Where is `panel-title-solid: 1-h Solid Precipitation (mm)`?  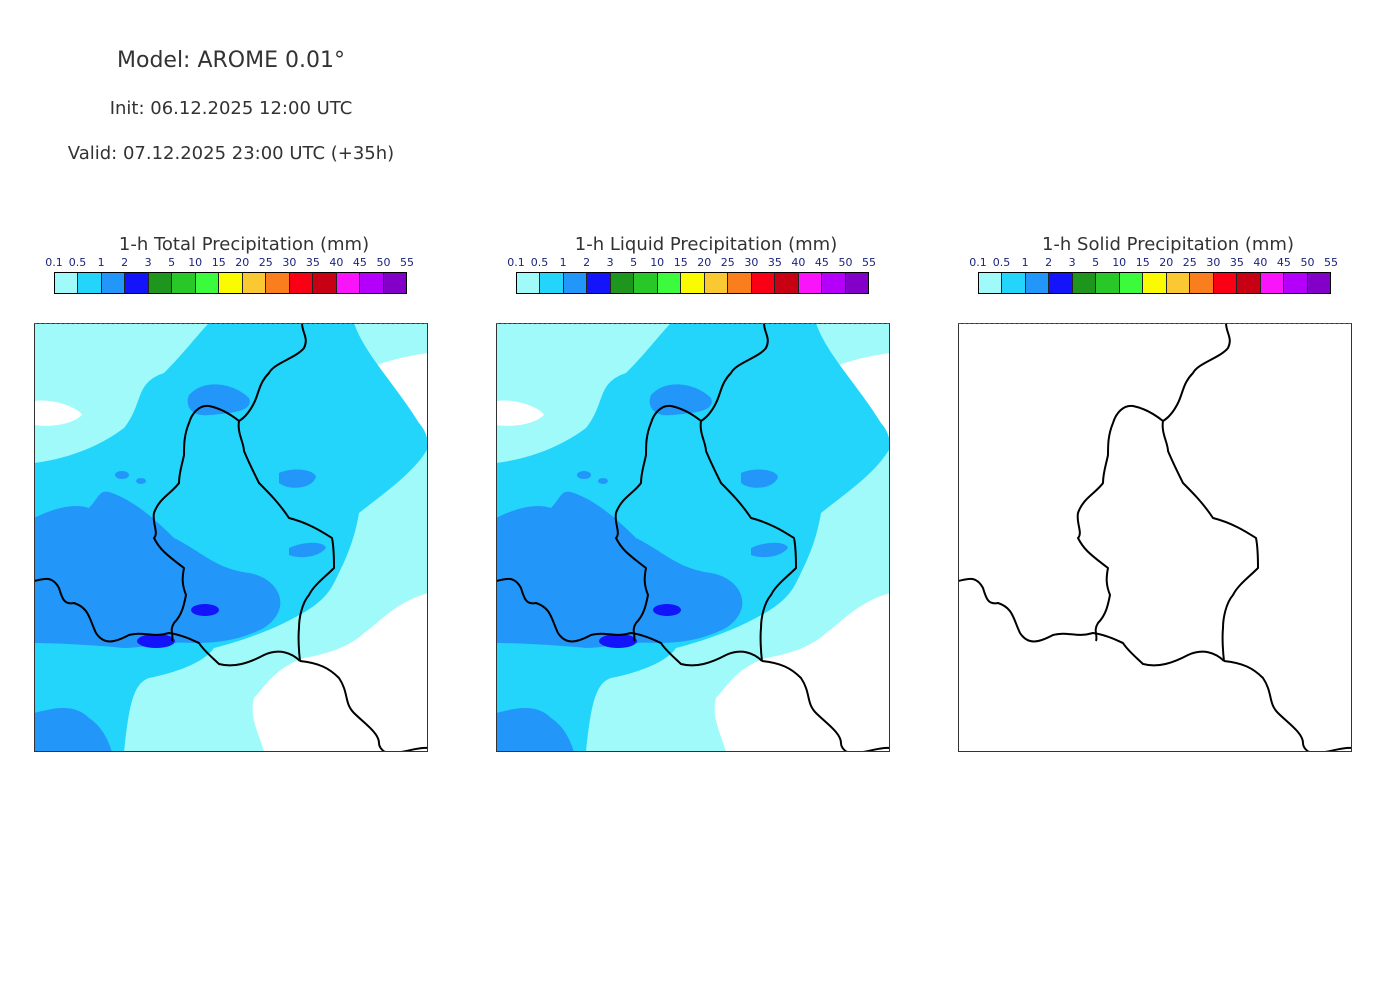
panel-title-solid: 1-h Solid Precipitation (mm) is located at coordinates (1167, 244).